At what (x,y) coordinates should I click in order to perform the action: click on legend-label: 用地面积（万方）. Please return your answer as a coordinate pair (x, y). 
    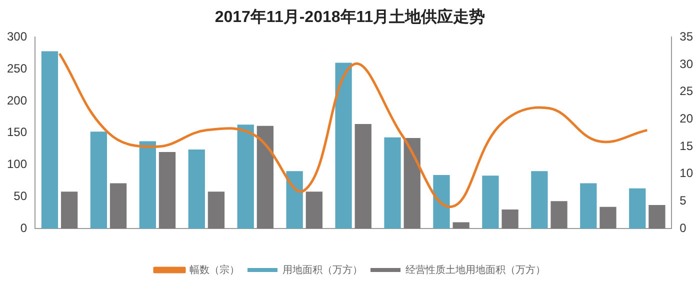
    Looking at the image, I should click on (322, 270).